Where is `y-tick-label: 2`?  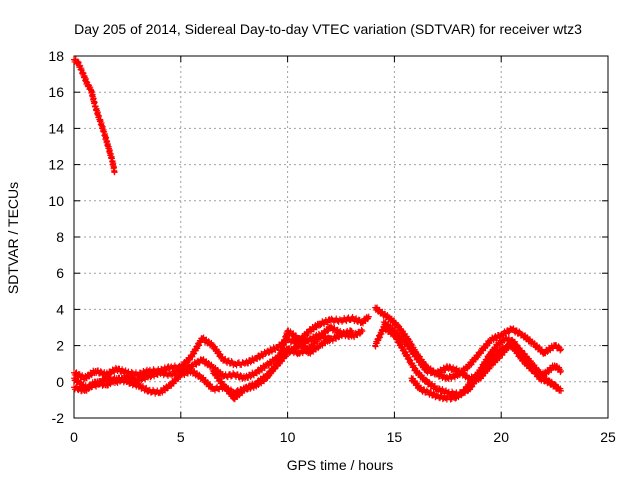
y-tick-label: 2 is located at coordinates (60, 346).